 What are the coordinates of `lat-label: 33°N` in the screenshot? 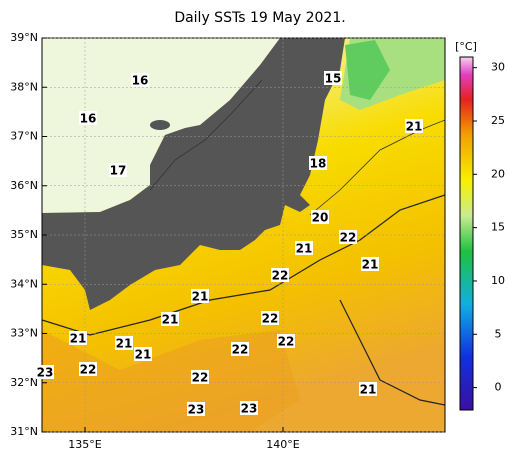 It's located at (24, 333).